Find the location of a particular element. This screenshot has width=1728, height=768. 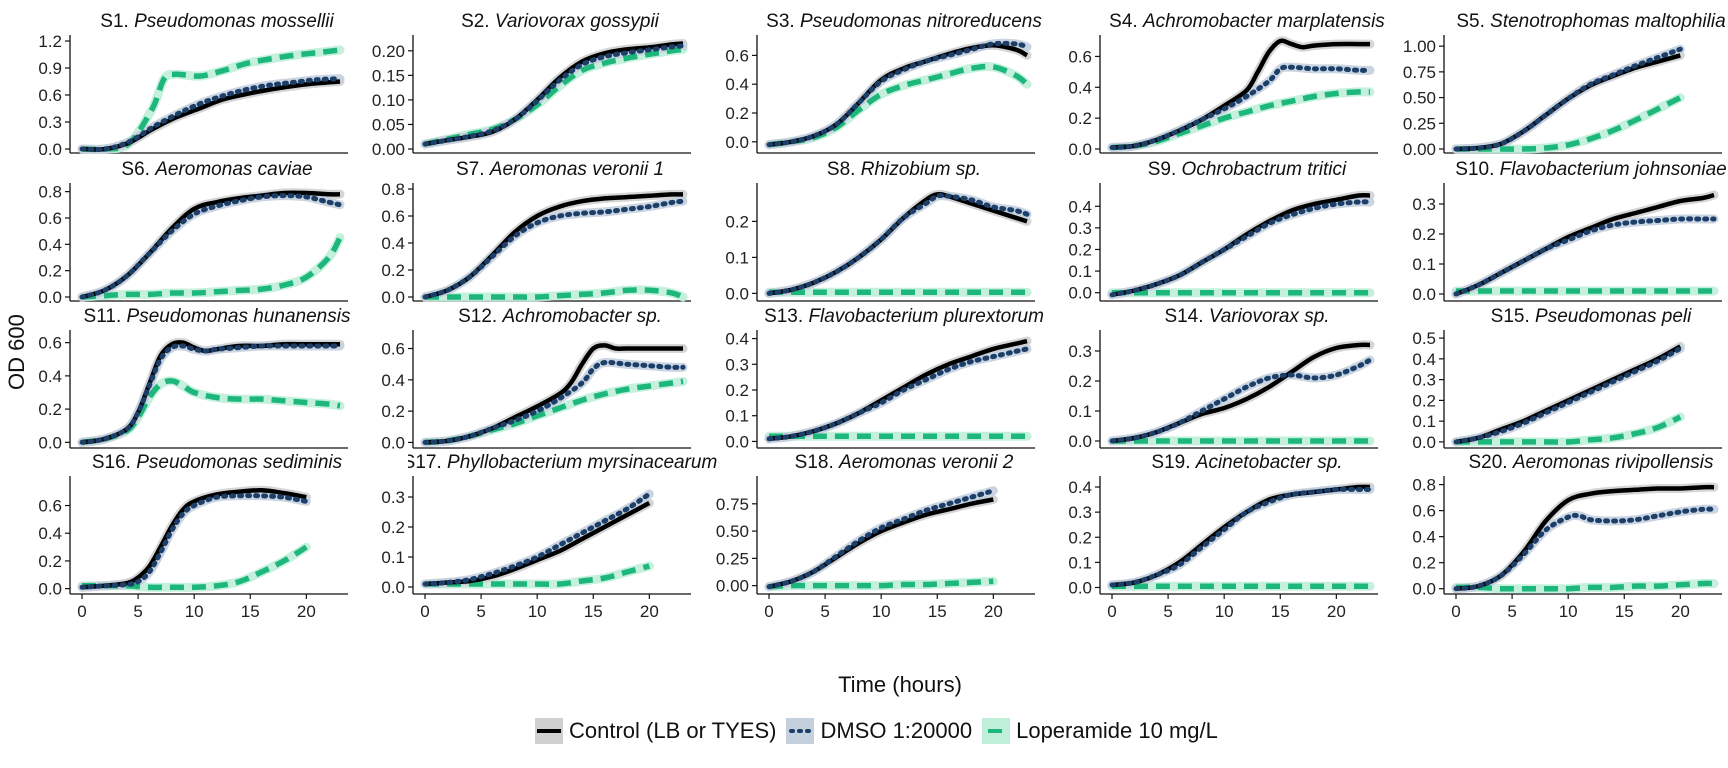

y-tick-label: 0.15 is located at coordinates (388, 75).